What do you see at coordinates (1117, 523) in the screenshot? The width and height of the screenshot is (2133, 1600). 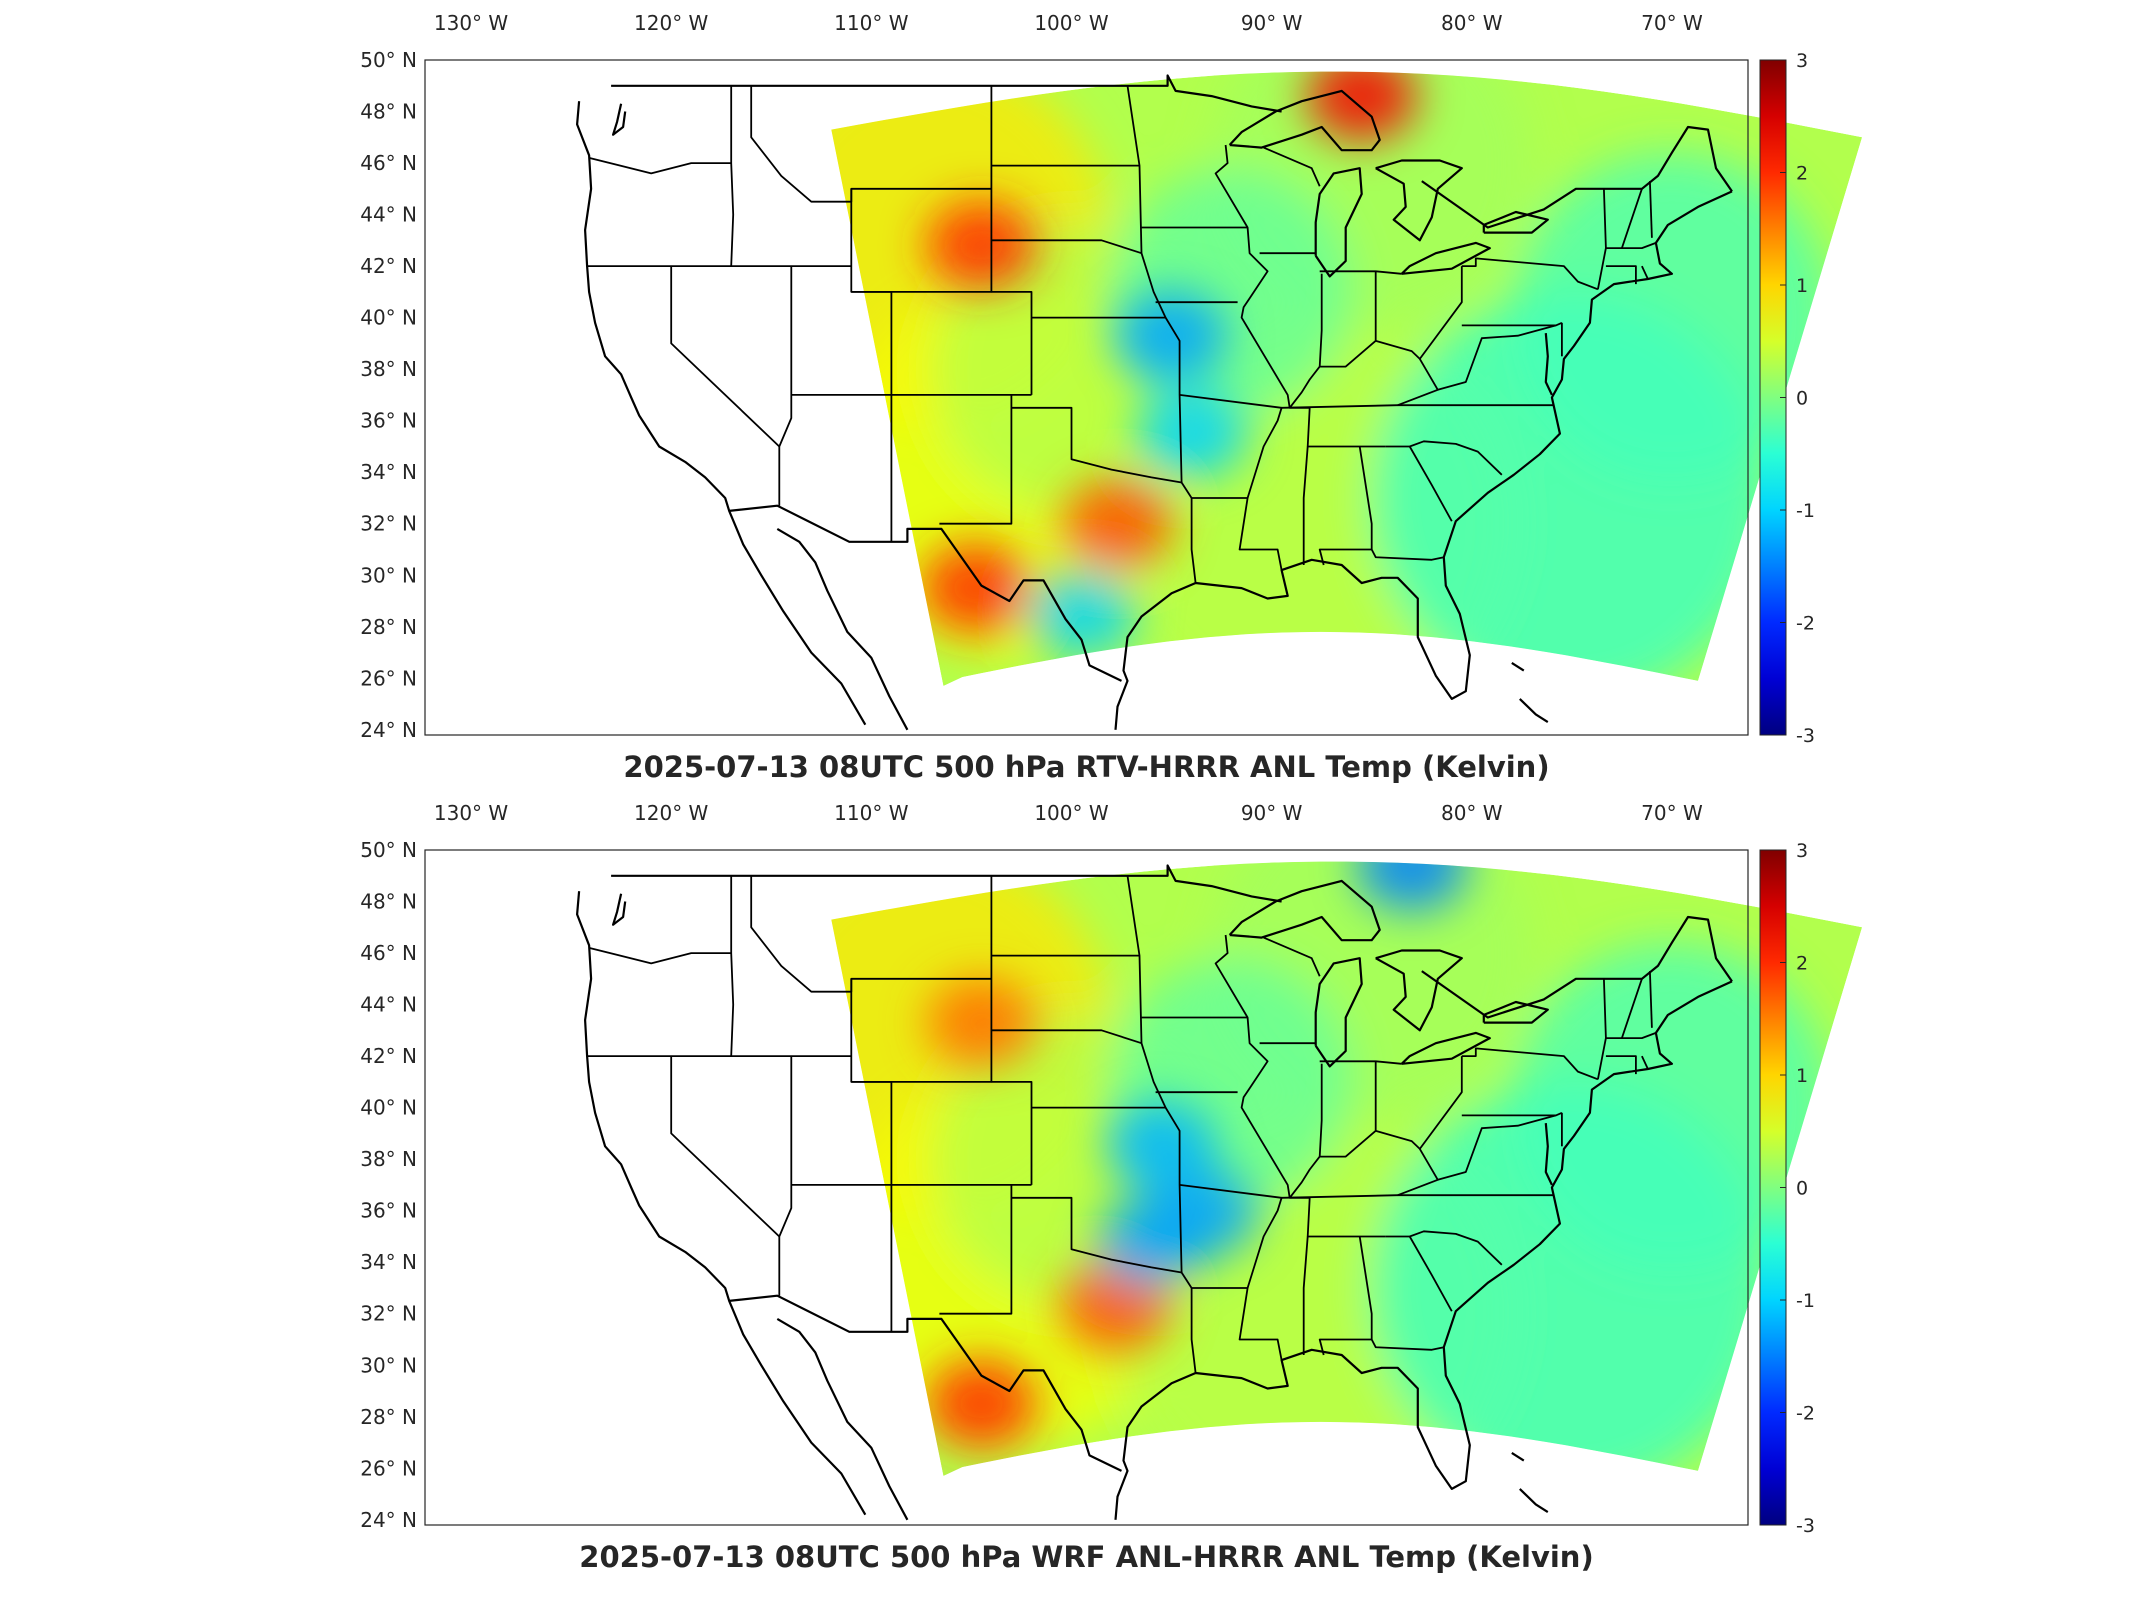 I see `hotspot-central-texas-warm` at bounding box center [1117, 523].